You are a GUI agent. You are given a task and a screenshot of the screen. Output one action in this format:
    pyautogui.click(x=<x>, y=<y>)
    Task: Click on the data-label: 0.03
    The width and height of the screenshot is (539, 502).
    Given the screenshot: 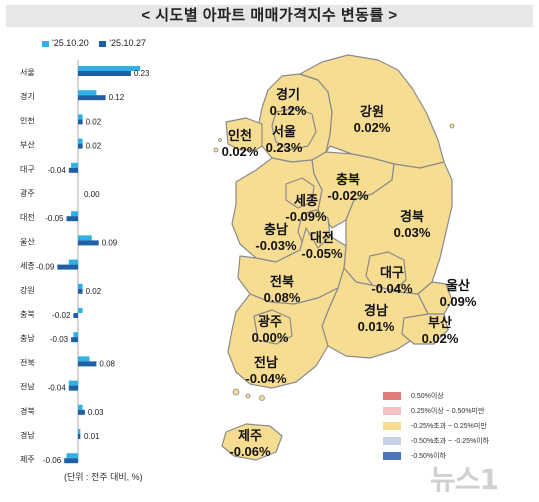 What is the action you would take?
    pyautogui.click(x=96, y=412)
    